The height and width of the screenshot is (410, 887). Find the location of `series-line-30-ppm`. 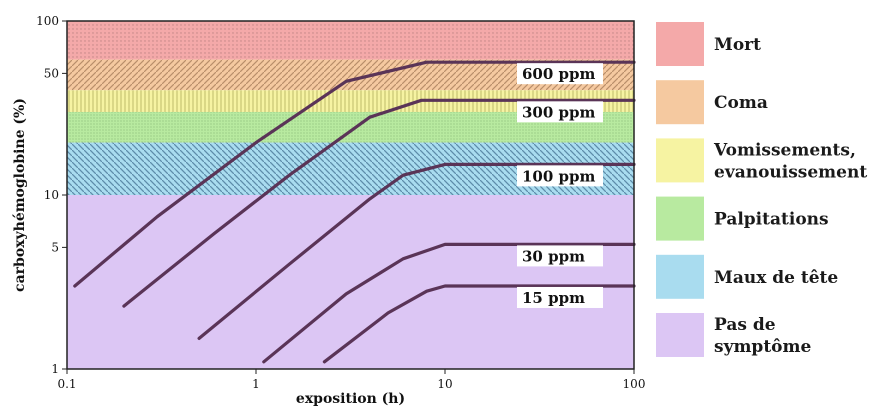

series-line-30-ppm is located at coordinates (449, 303).